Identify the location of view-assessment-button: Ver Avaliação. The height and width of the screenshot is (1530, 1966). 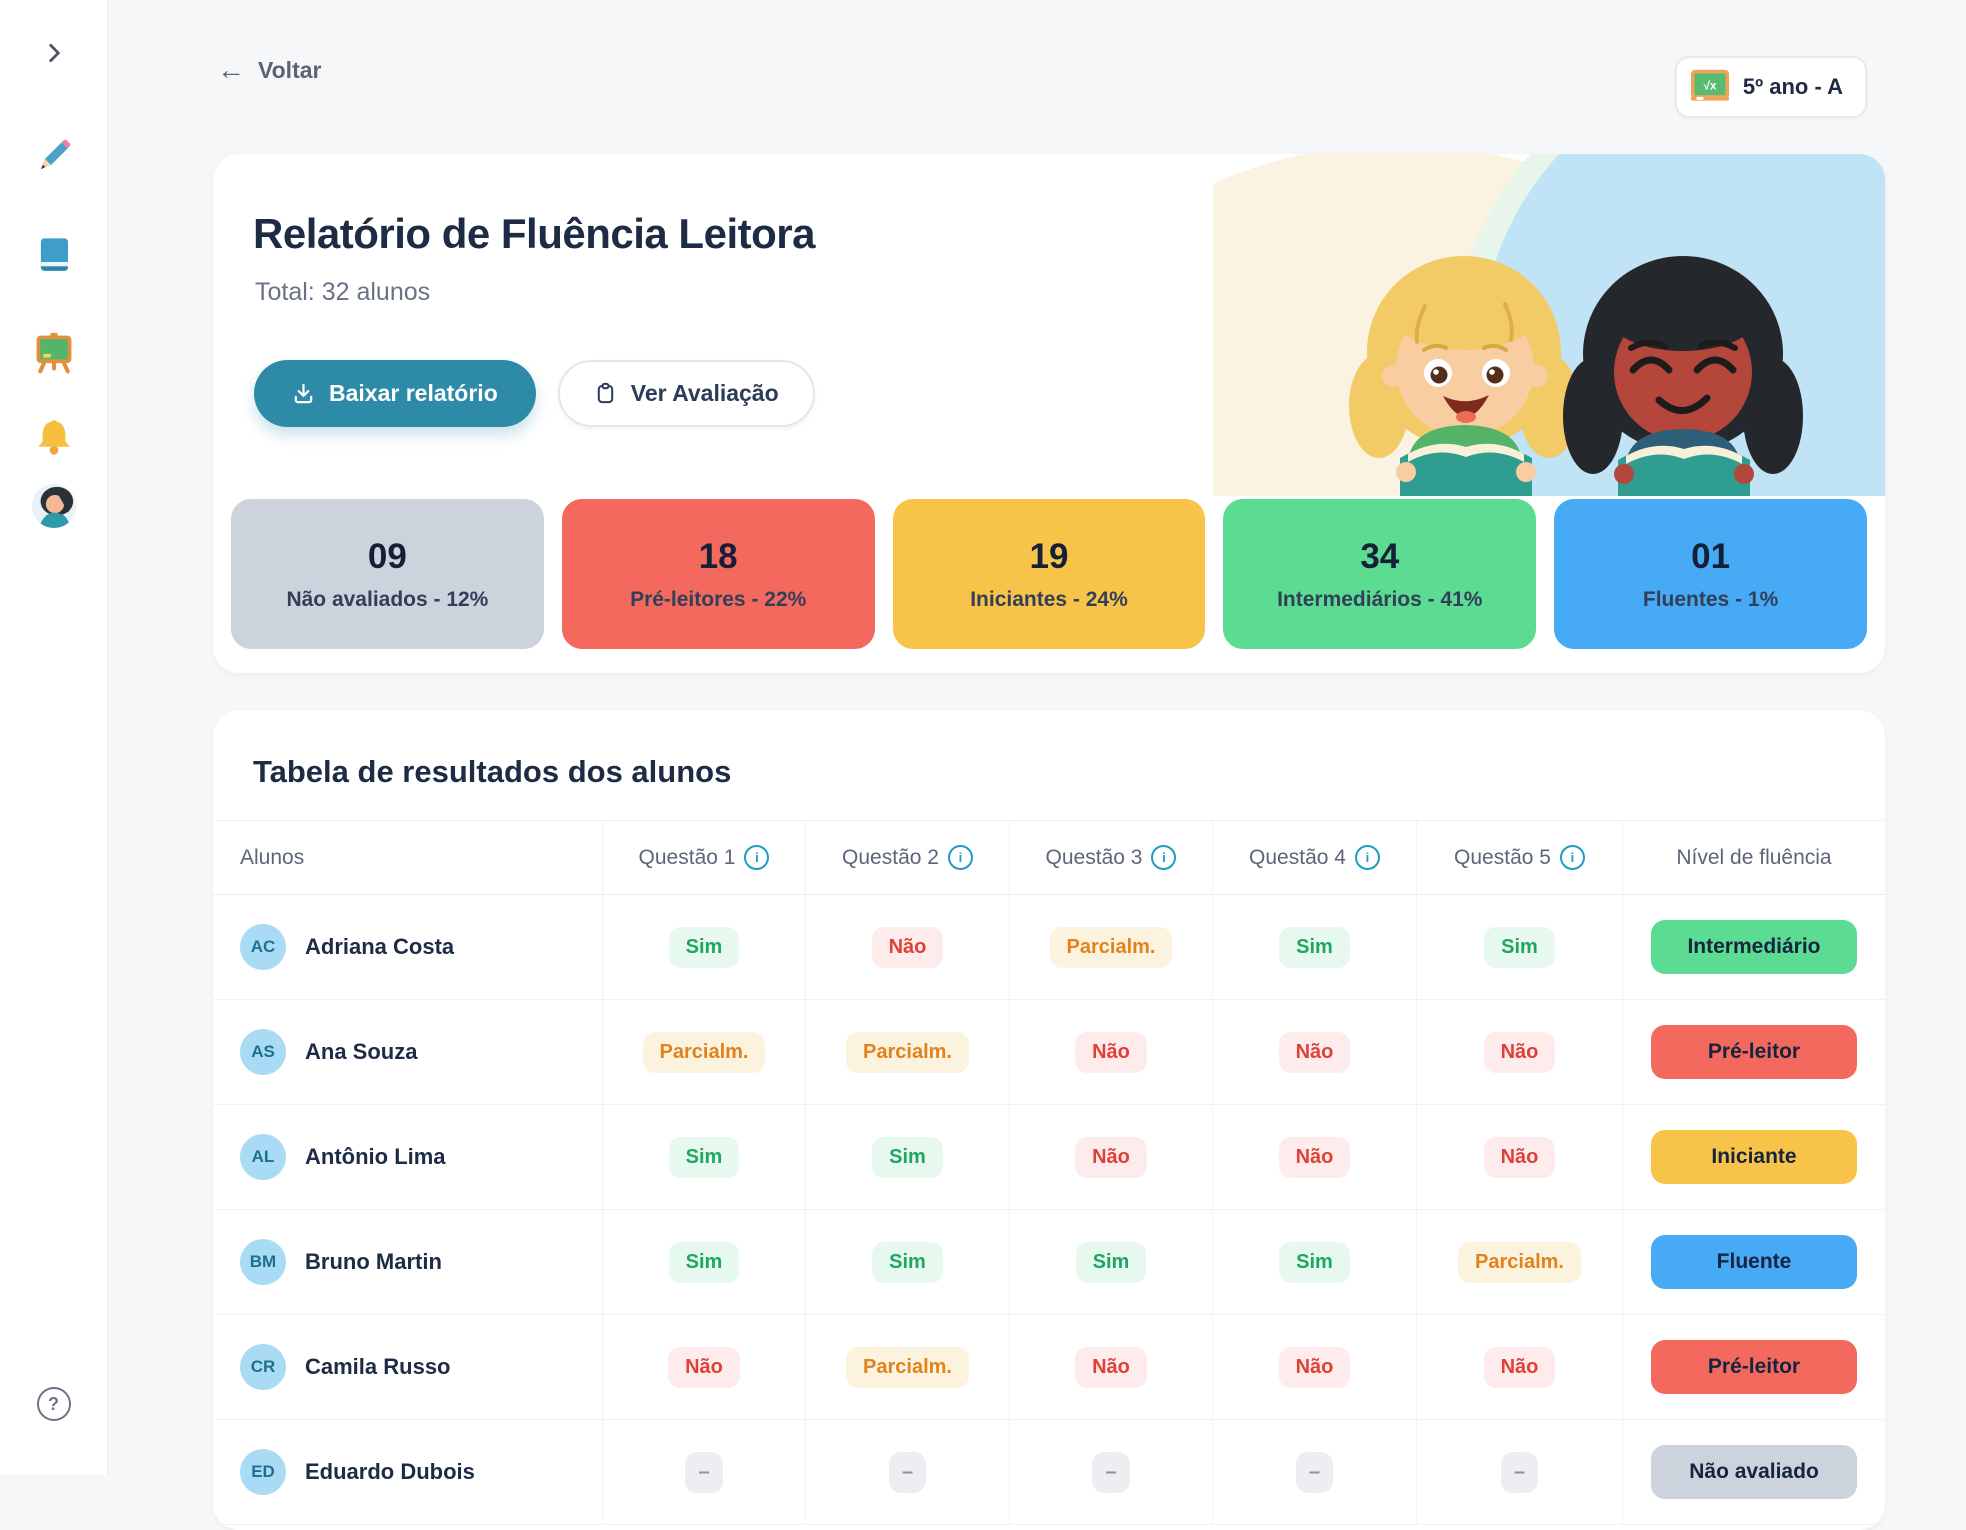
(686, 393).